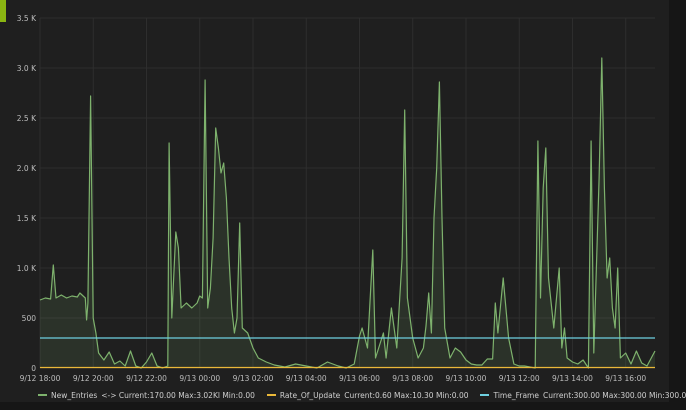  What do you see at coordinates (27, 68) in the screenshot?
I see `y-tick-label: 3.0 K` at bounding box center [27, 68].